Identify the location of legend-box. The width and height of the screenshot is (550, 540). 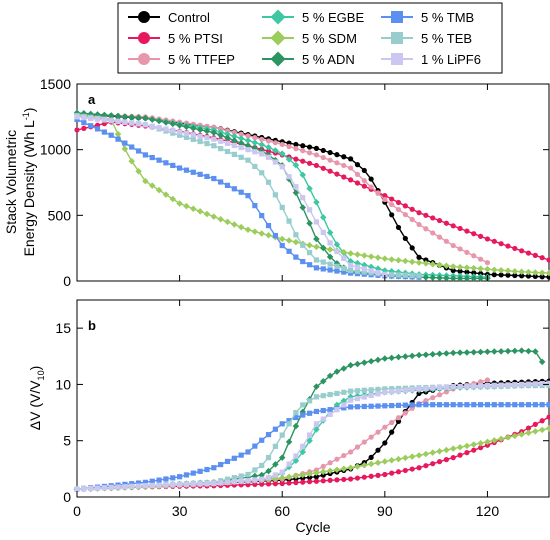
(310, 38).